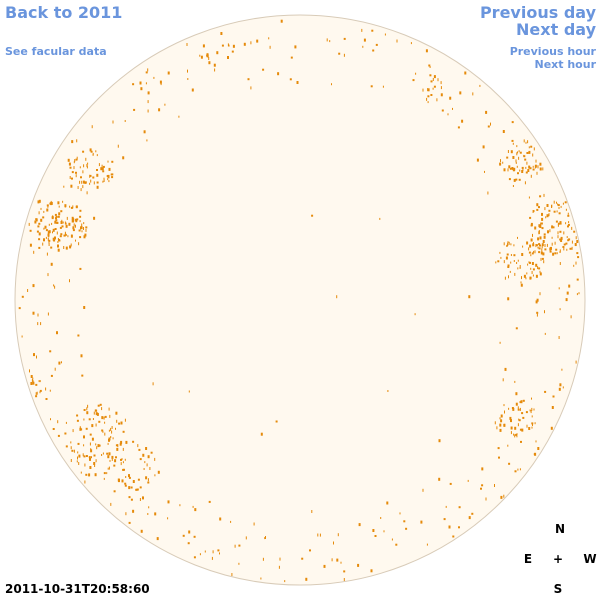  Describe the element at coordinates (556, 29) in the screenshot. I see `next-day-link: Next day` at that location.